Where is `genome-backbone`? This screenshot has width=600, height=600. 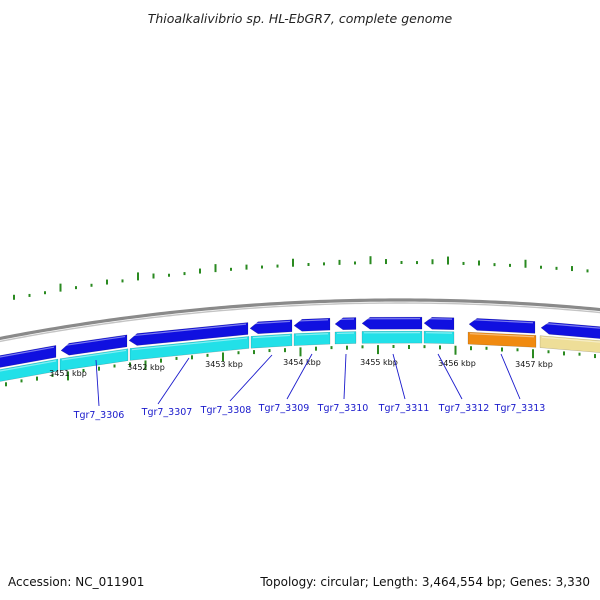
genome-backbone is located at coordinates (300, 320).